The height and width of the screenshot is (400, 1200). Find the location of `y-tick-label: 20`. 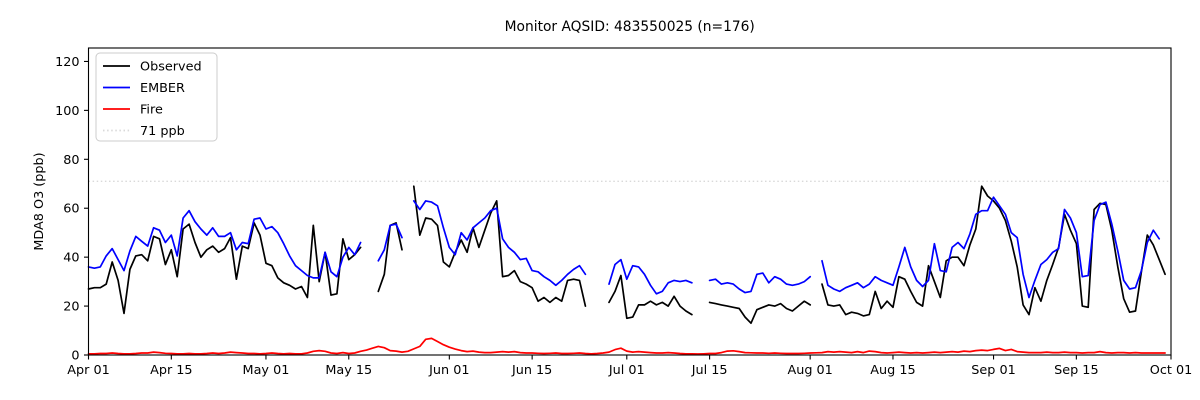

y-tick-label: 20 is located at coordinates (71, 307).